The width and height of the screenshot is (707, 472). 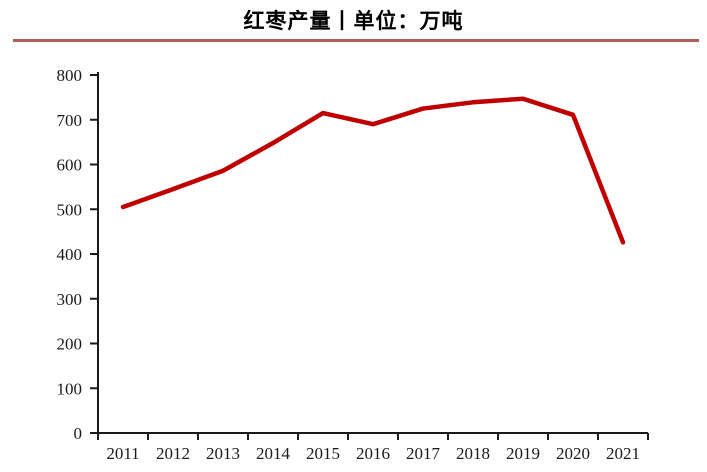 What do you see at coordinates (473, 453) in the screenshot?
I see `x-axis-tick-label: 2018` at bounding box center [473, 453].